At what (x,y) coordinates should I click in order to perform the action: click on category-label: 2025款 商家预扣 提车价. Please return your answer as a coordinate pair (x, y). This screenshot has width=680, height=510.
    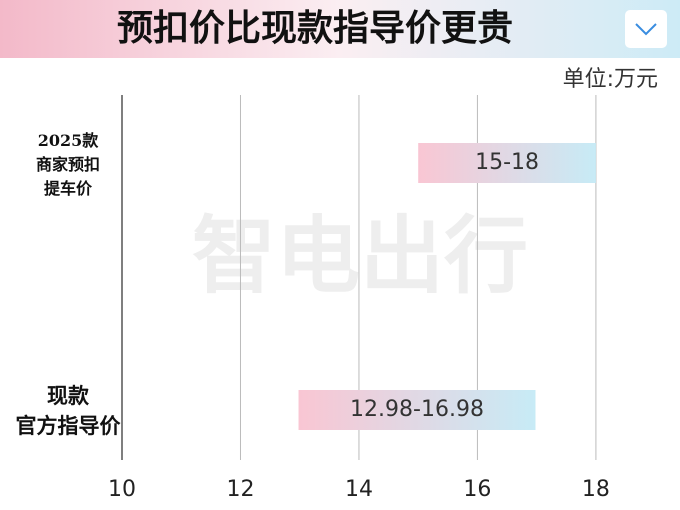
    Looking at the image, I should click on (67, 164).